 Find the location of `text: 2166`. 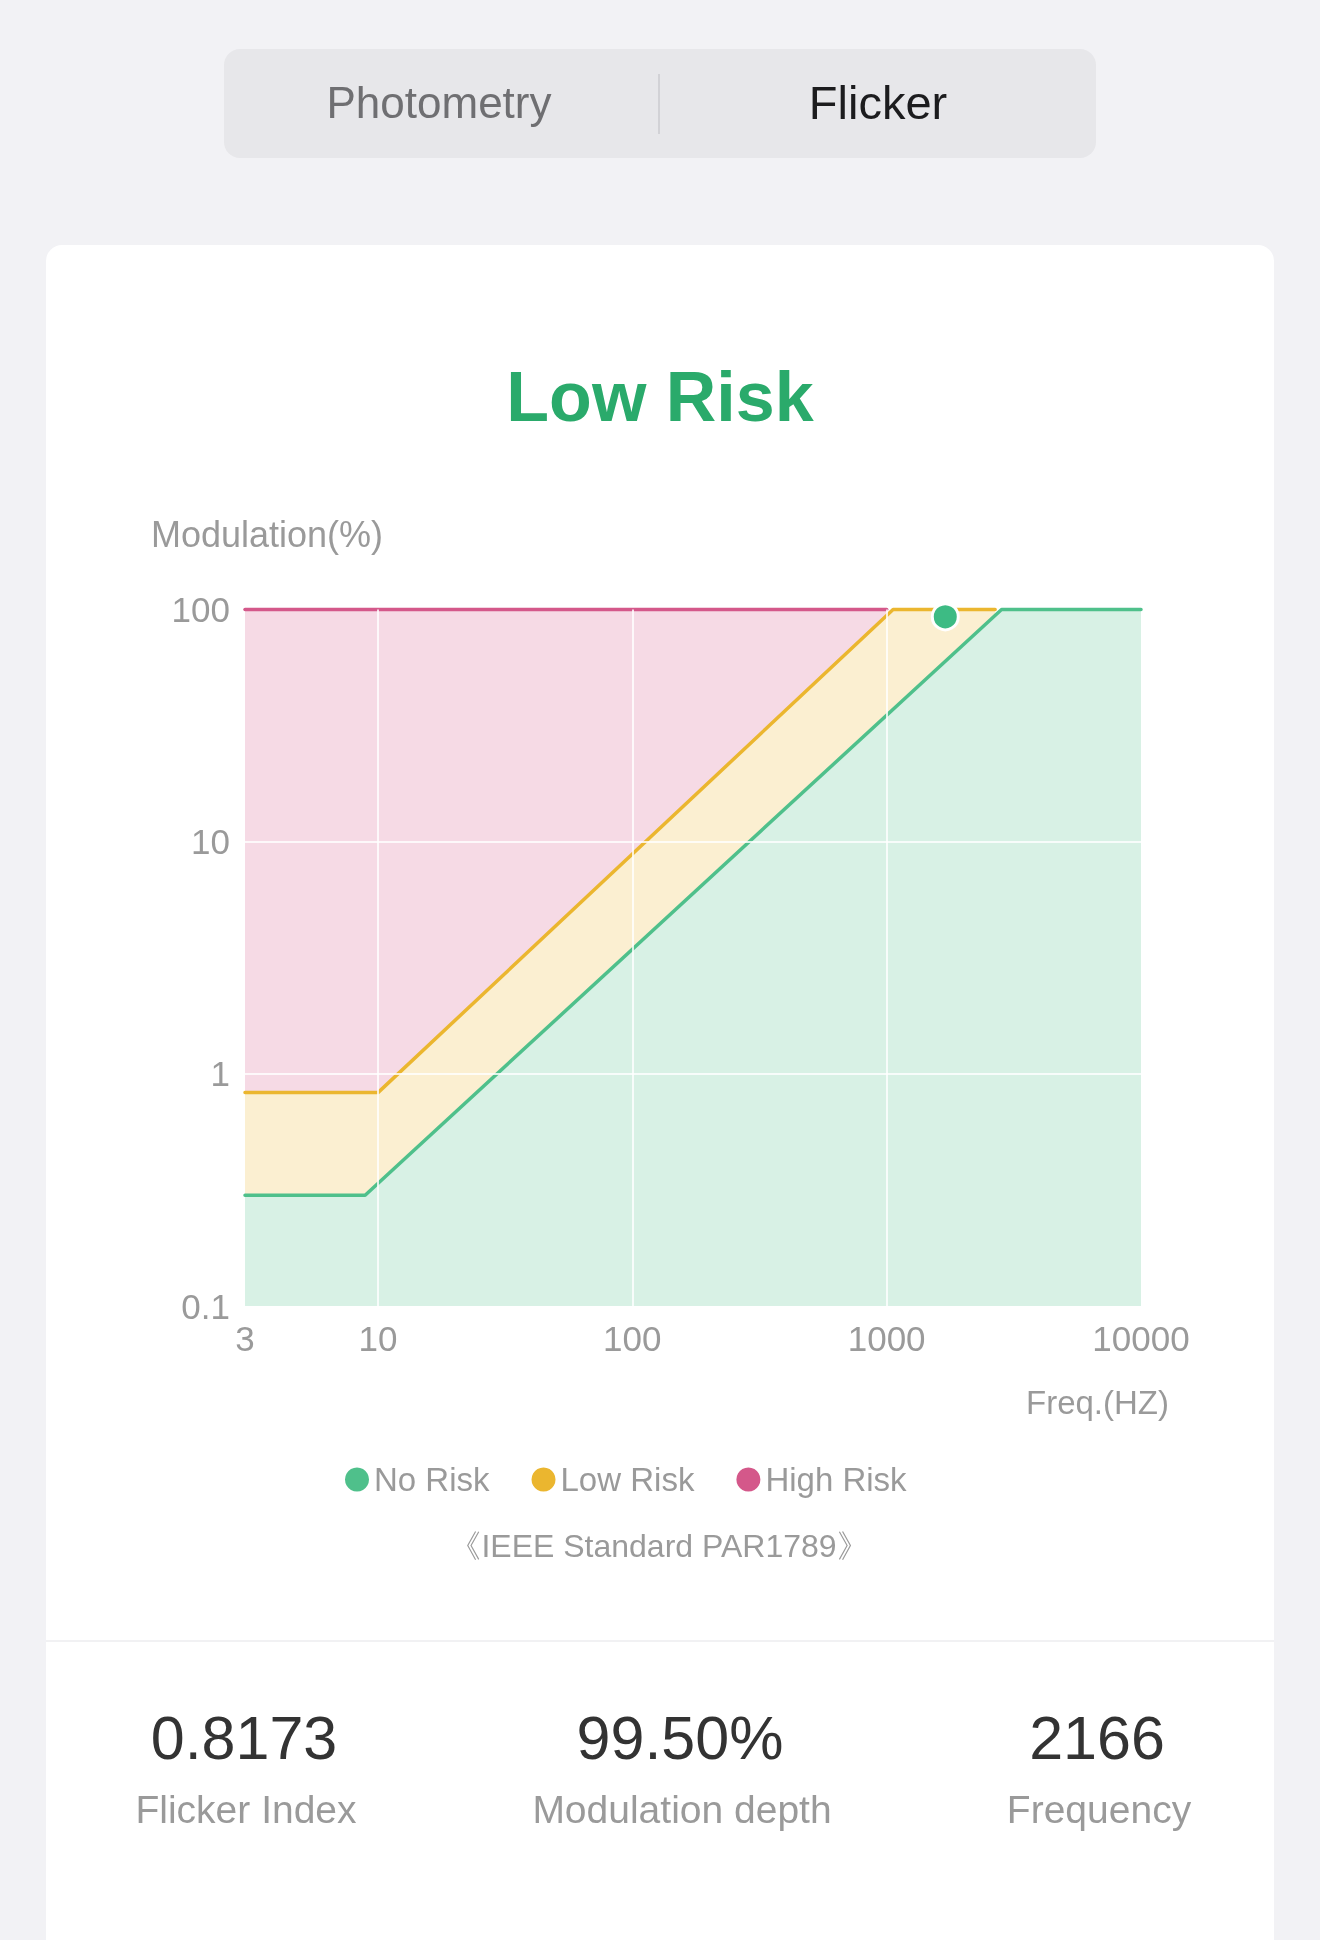

text: 2166 is located at coordinates (1097, 1738).